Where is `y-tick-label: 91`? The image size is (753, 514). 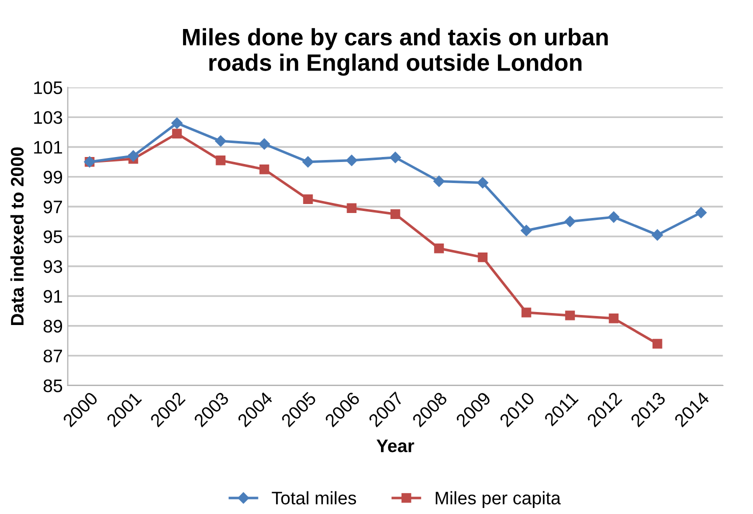
y-tick-label: 91 is located at coordinates (53, 296).